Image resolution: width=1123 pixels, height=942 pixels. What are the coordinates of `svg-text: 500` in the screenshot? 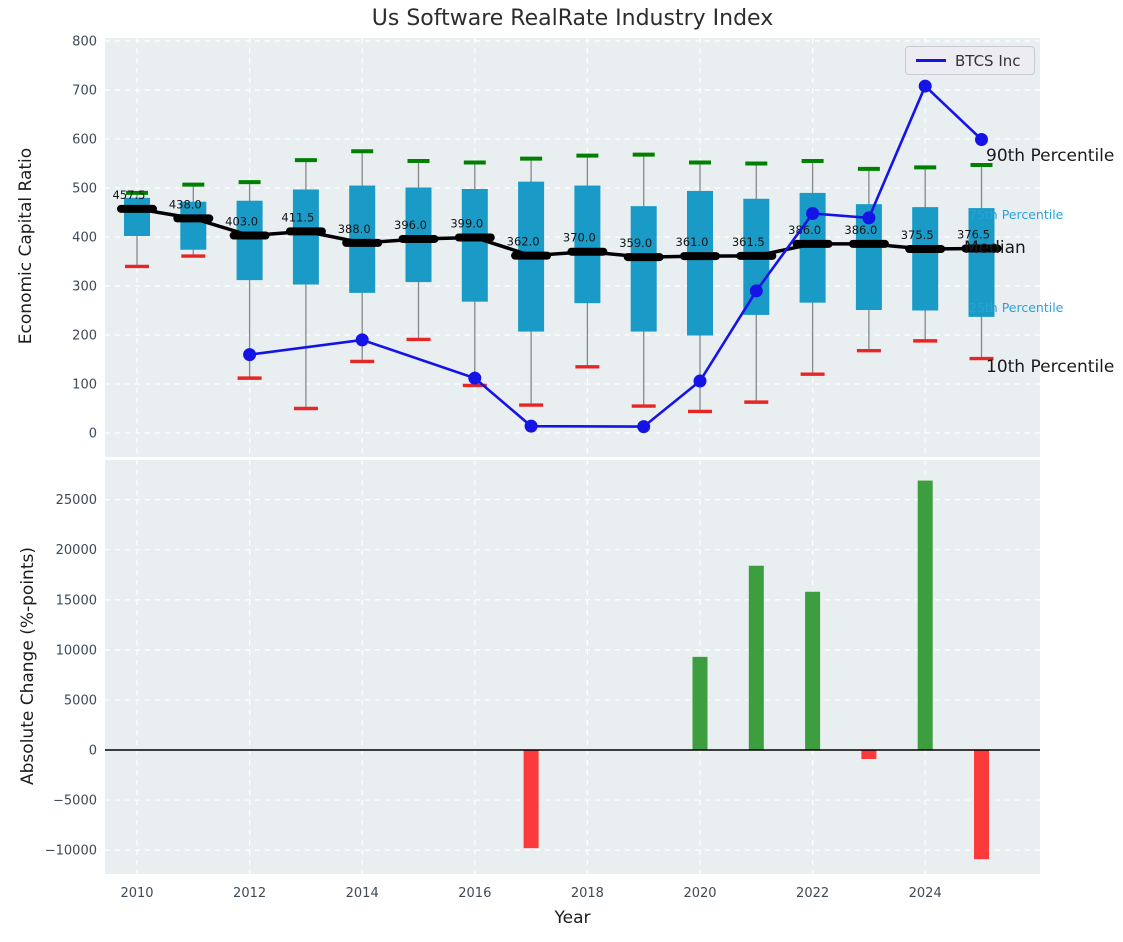 It's located at (84, 189).